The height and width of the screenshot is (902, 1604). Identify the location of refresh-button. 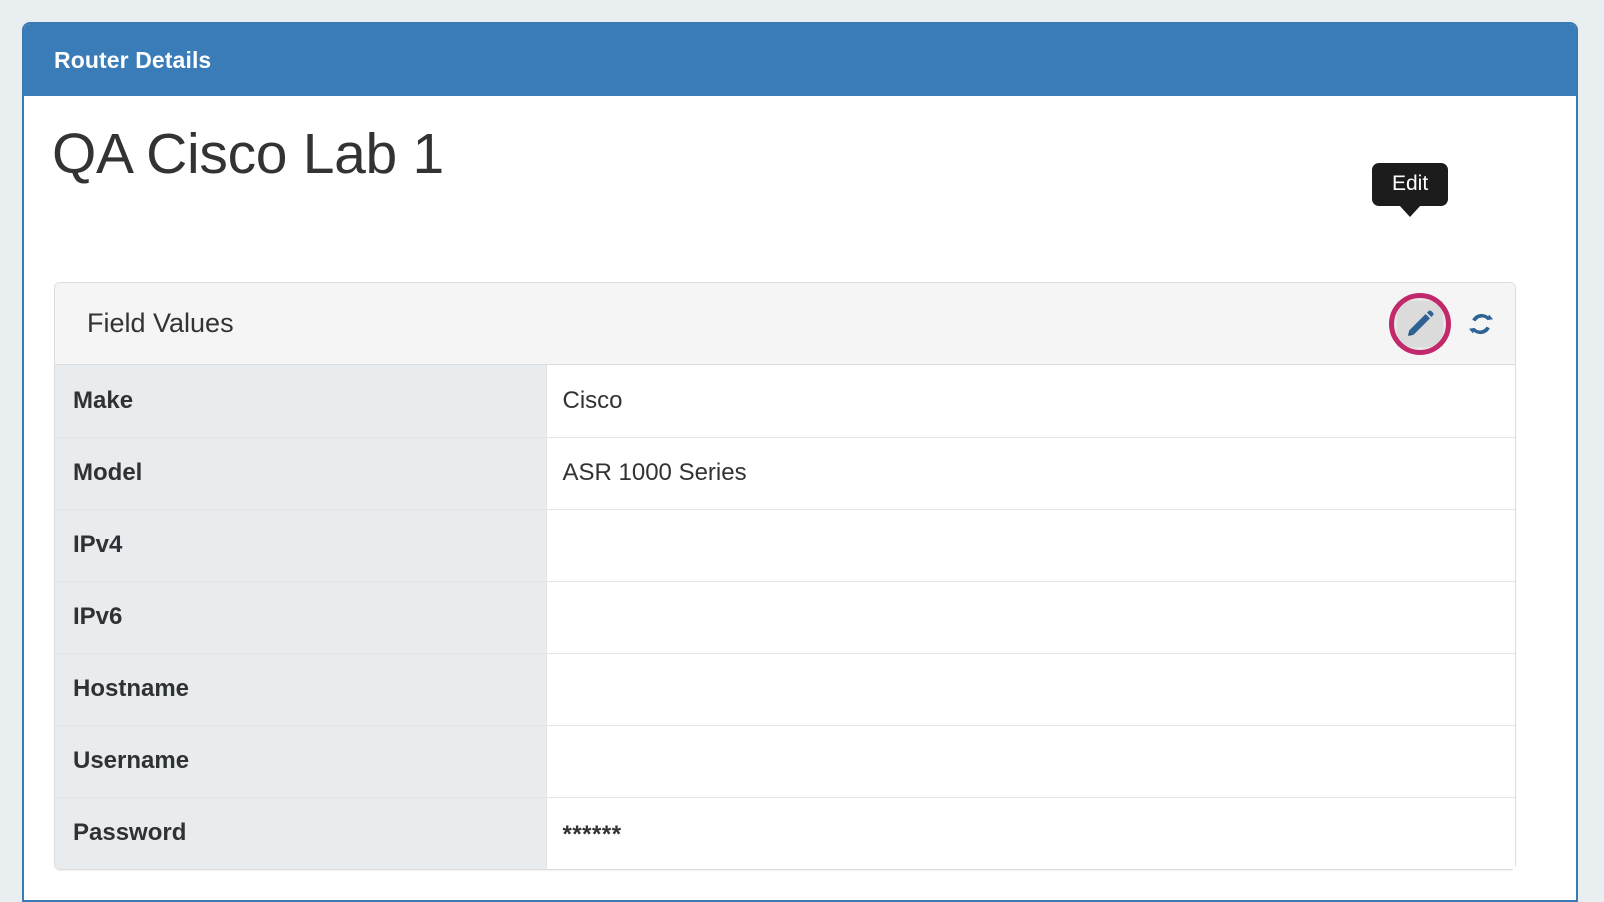
(1481, 324).